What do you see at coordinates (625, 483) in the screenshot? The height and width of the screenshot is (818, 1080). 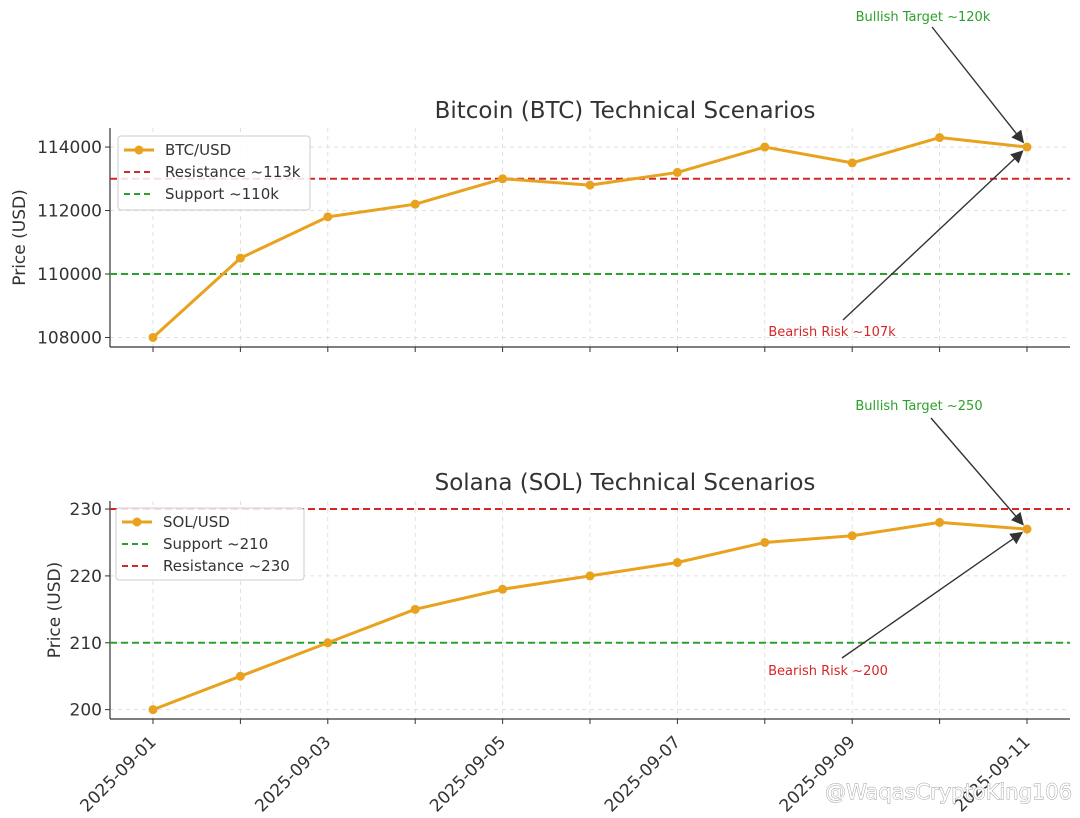 I see `chart-title: Solana (SOL) Technical Scenarios` at bounding box center [625, 483].